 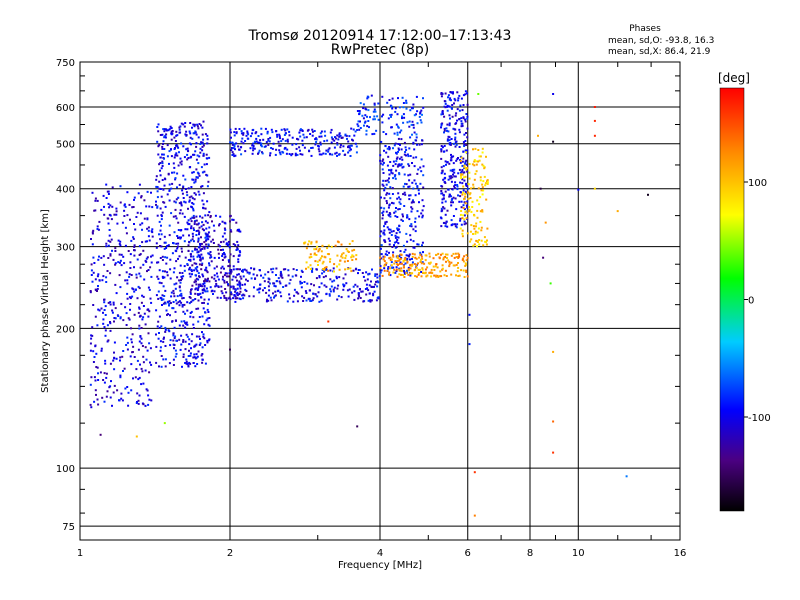 I want to click on x-tick-label: 6, so click(x=468, y=553).